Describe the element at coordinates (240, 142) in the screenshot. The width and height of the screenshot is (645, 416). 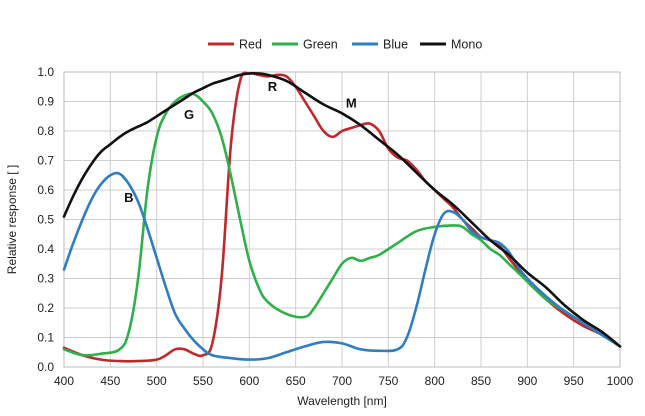
I see `curve-annotations: R M G B` at that location.